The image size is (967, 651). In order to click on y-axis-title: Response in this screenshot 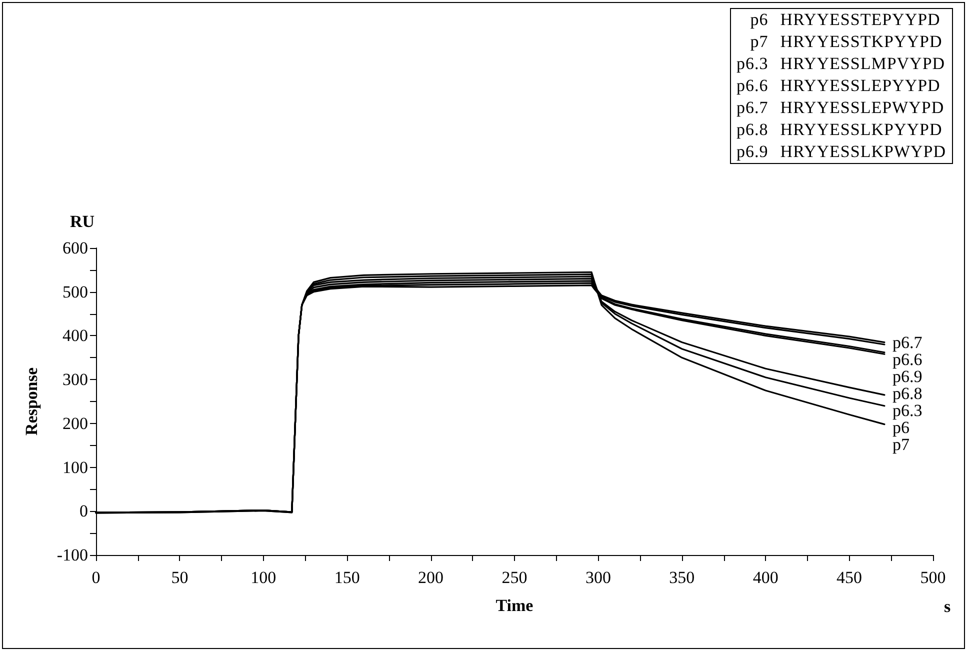, I will do `click(31, 401)`.